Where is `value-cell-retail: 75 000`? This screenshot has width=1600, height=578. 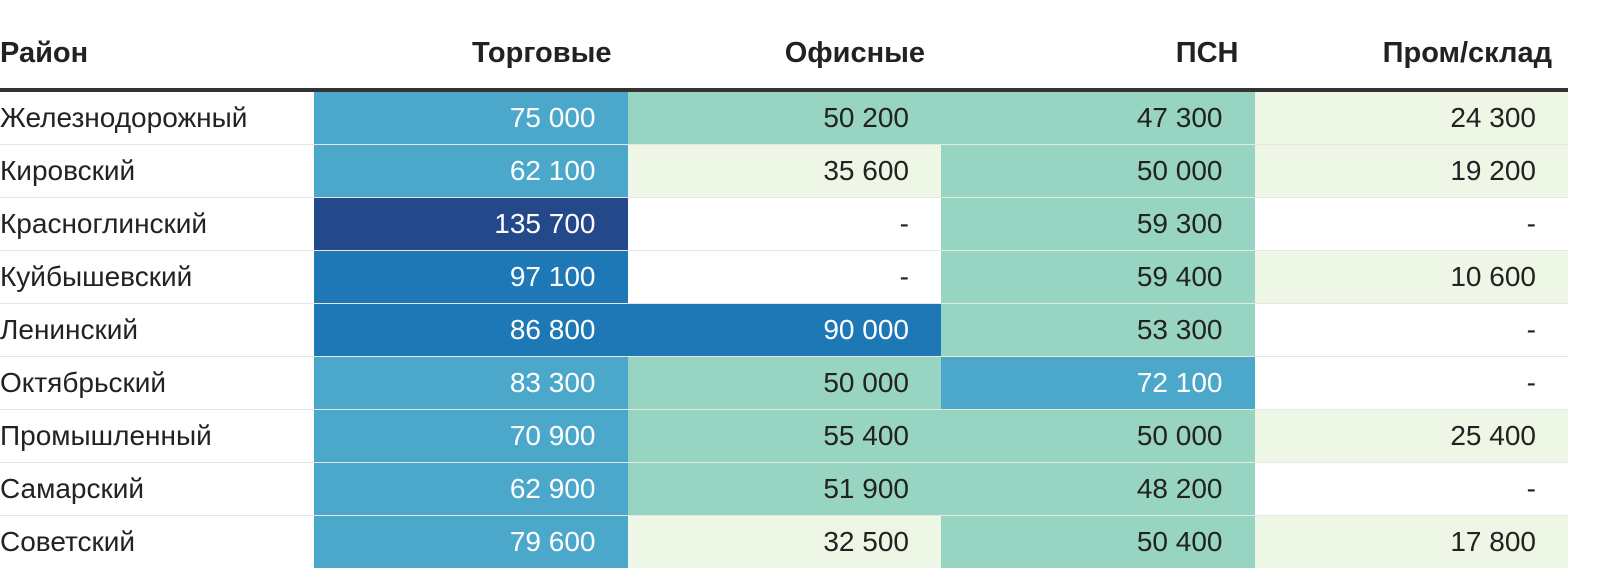
value-cell-retail: 75 000 is located at coordinates (471, 117).